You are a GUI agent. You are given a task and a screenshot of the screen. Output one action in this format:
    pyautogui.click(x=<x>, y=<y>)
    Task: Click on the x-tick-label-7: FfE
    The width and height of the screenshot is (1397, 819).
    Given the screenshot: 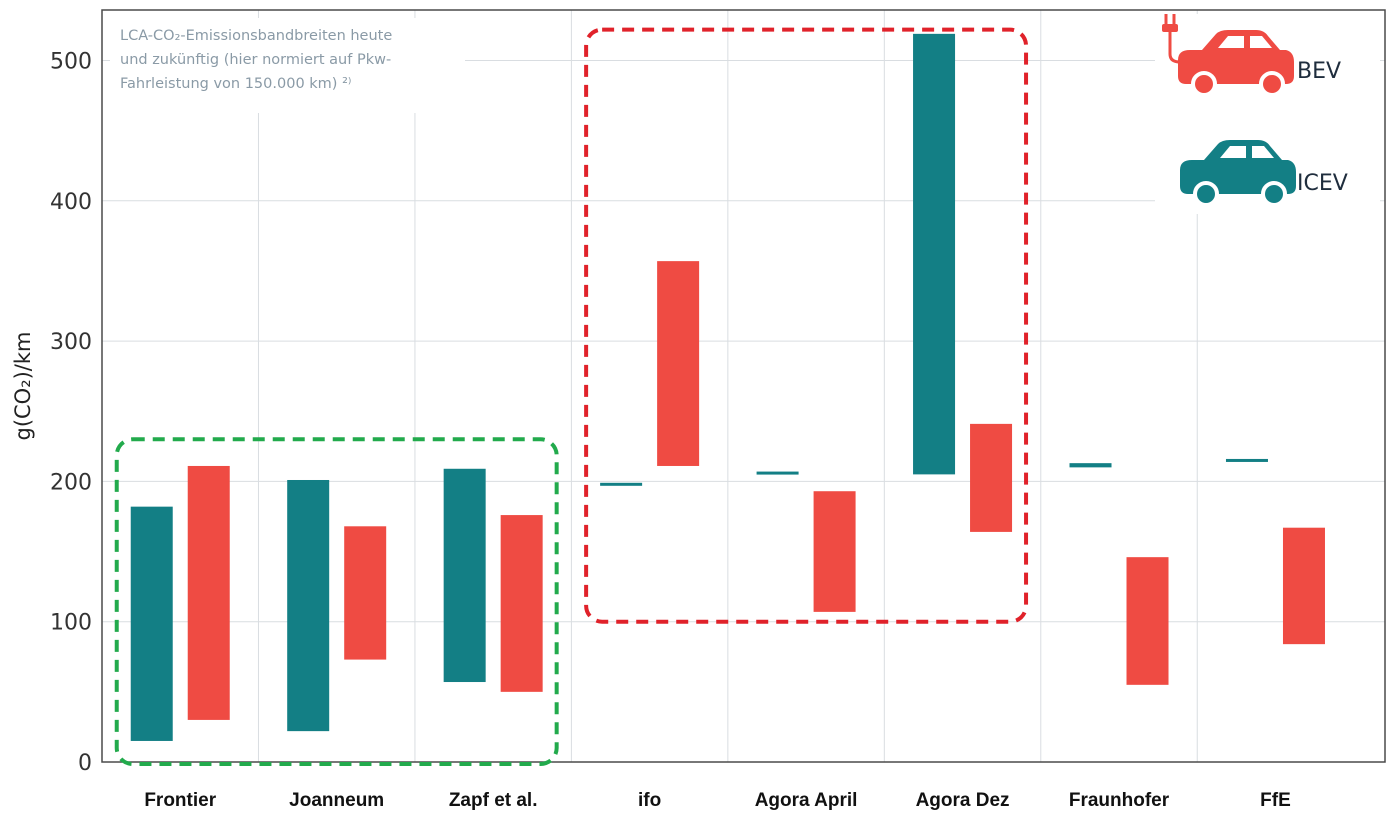 What is the action you would take?
    pyautogui.click(x=1275, y=800)
    